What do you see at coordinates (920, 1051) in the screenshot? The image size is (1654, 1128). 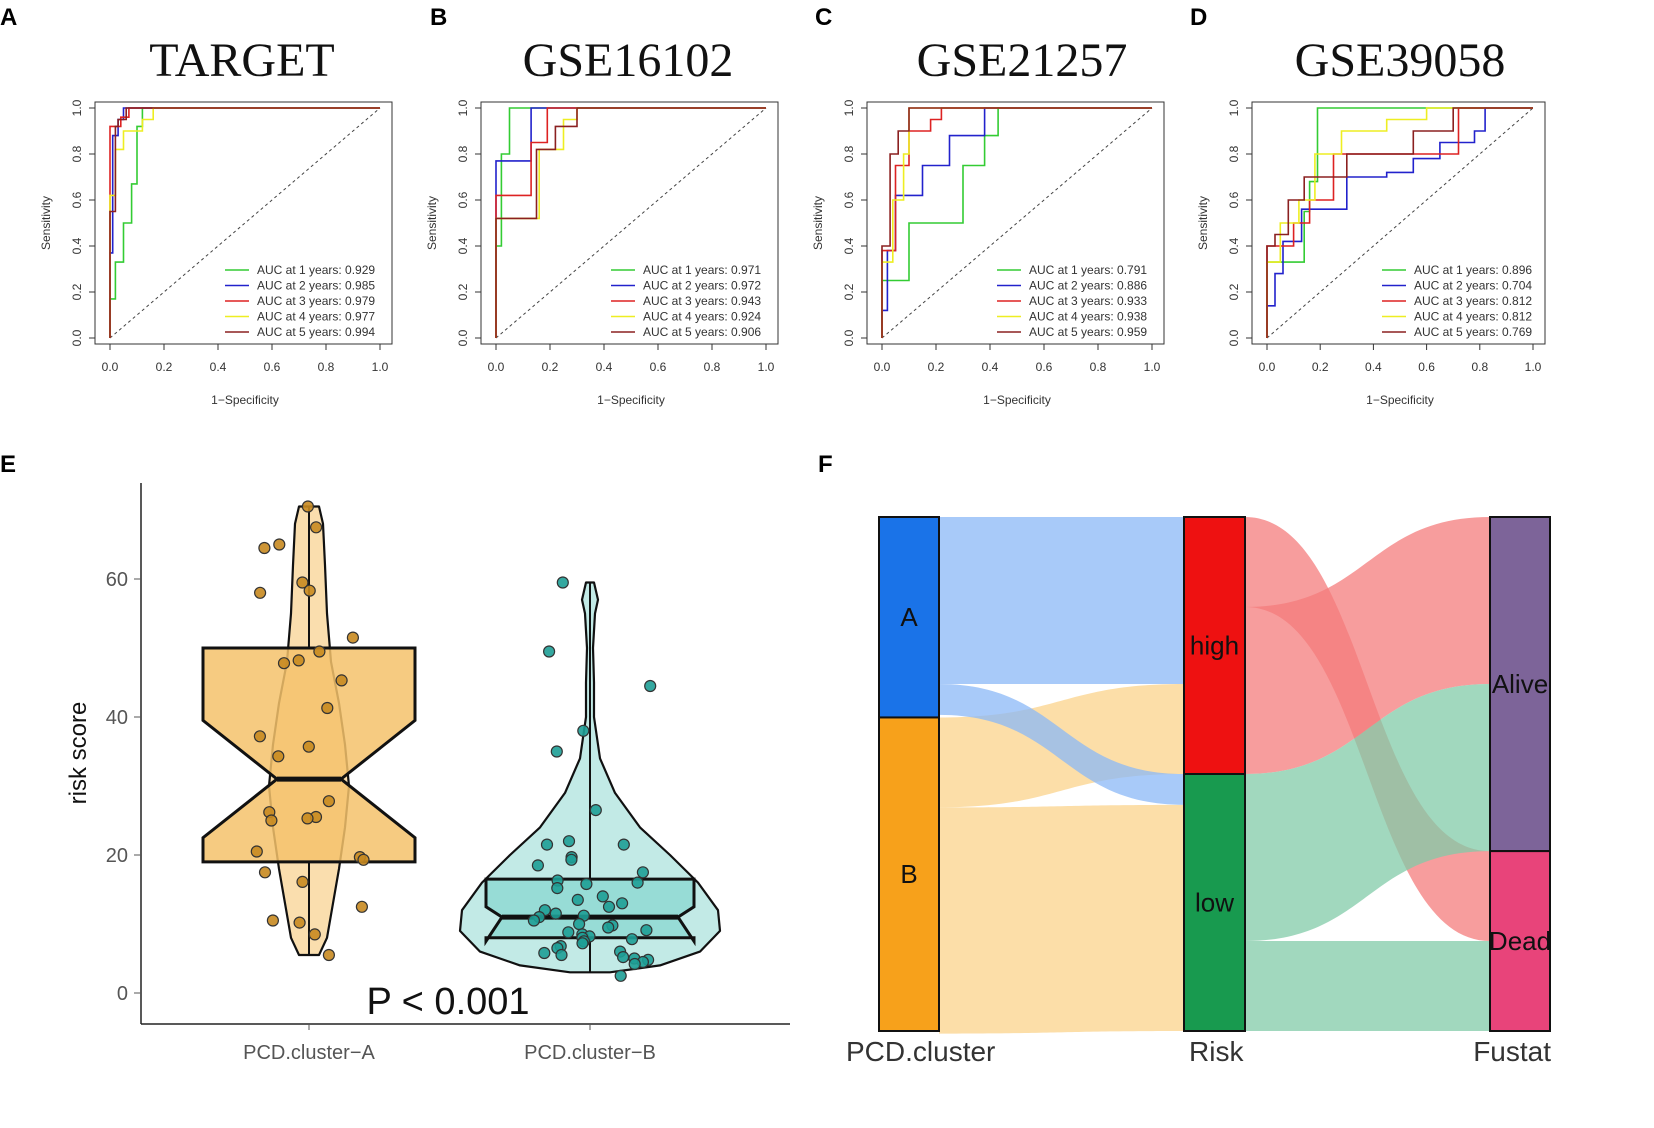 I see `axis-label-pcd-cluster: PCD.cluster` at bounding box center [920, 1051].